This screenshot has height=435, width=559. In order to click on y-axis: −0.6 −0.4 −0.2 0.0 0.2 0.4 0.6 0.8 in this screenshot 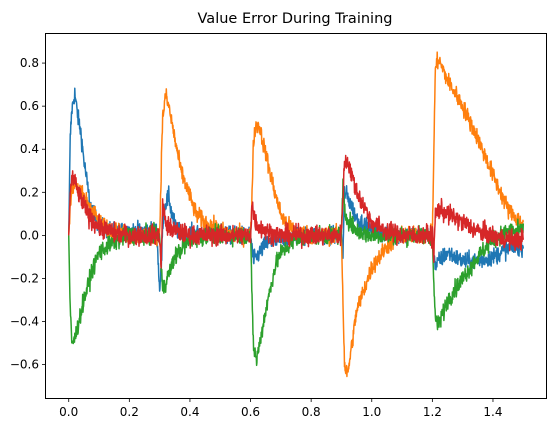, I will do `click(28, 214)`.